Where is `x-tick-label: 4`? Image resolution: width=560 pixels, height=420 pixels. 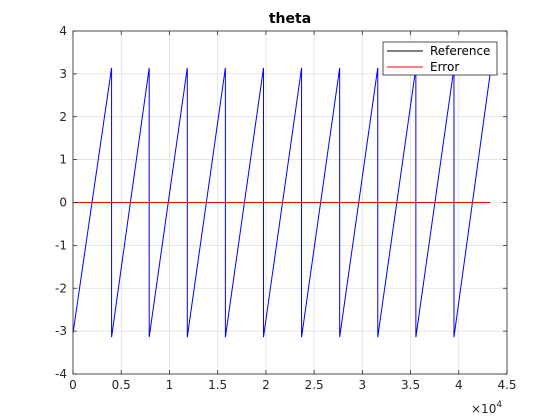
x-tick-label: 4 is located at coordinates (459, 385).